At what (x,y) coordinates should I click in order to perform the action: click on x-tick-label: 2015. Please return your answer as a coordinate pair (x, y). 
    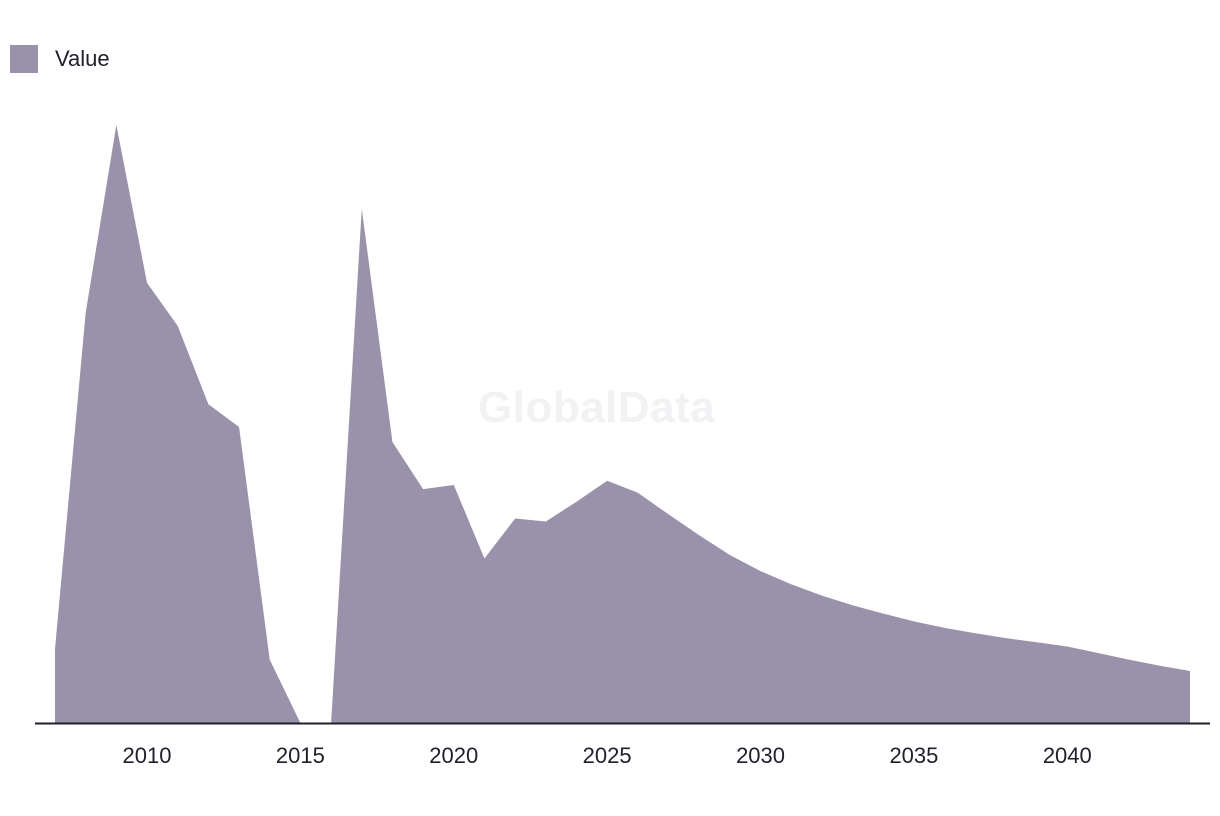
    Looking at the image, I should click on (300, 755).